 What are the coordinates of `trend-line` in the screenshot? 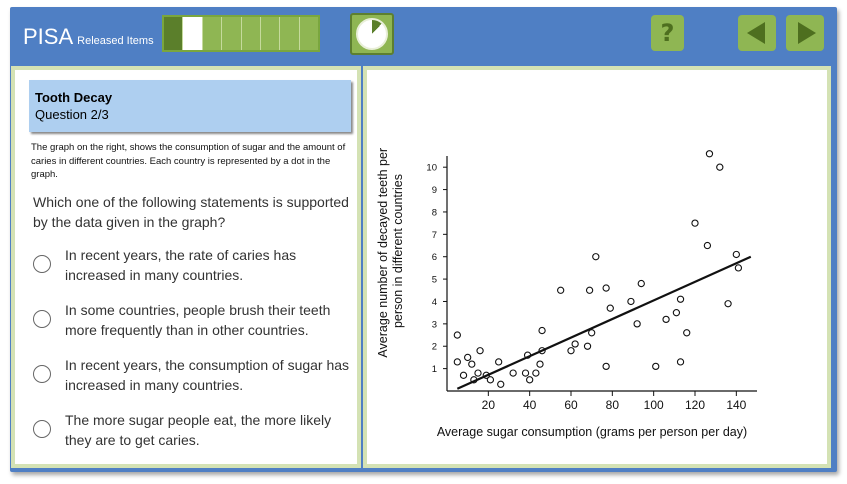 It's located at (604, 322).